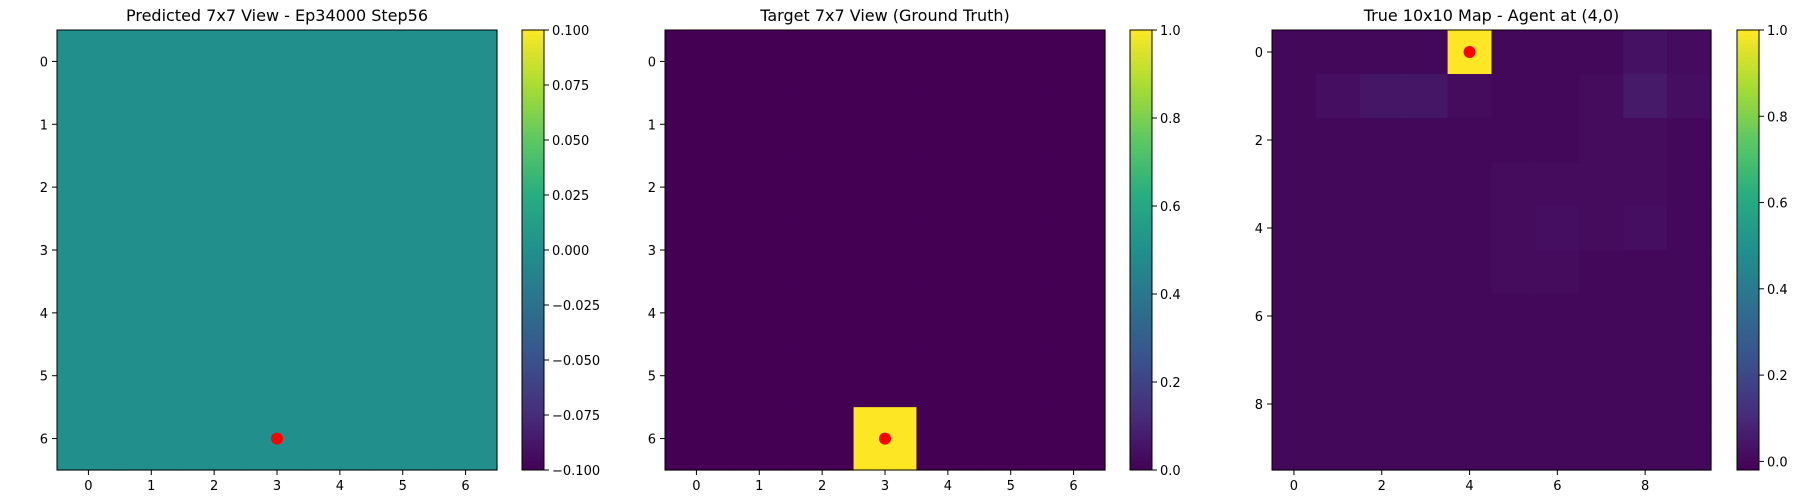  What do you see at coordinates (44, 314) in the screenshot?
I see `y-tick-label: 4` at bounding box center [44, 314].